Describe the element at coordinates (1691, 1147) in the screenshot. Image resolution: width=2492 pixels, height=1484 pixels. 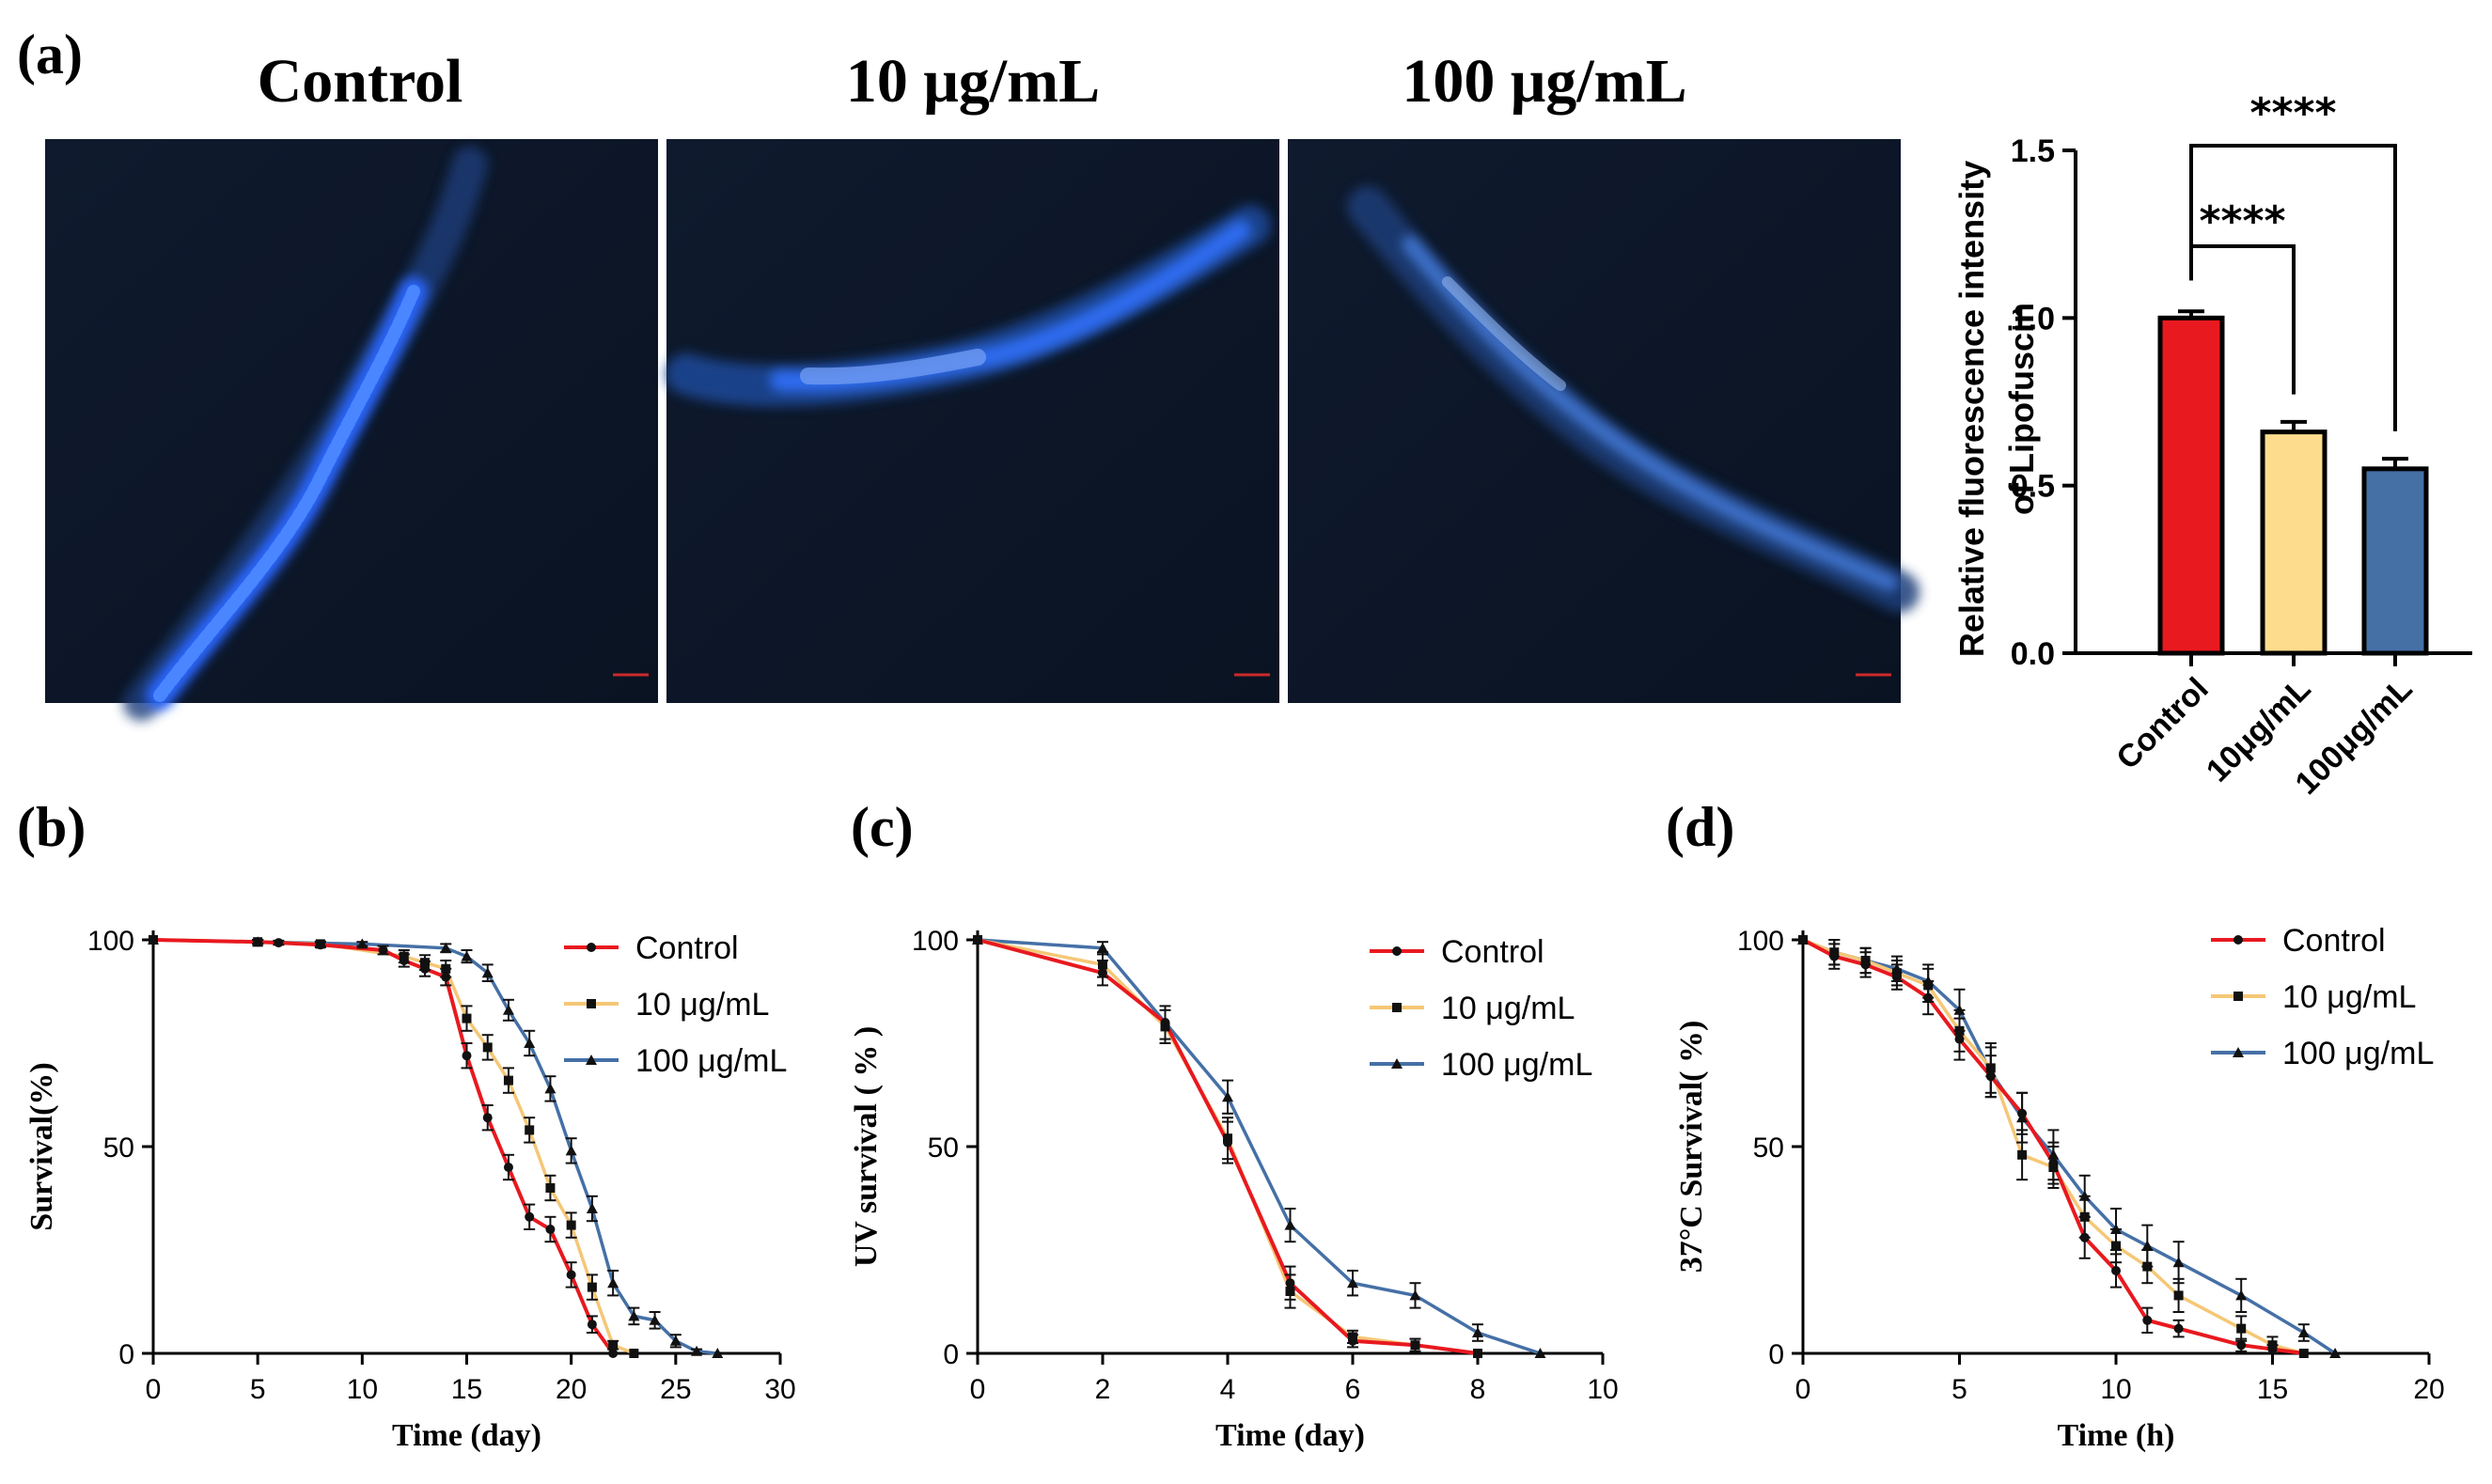
I see `y-axis-label: 37°C Survival( %)` at that location.